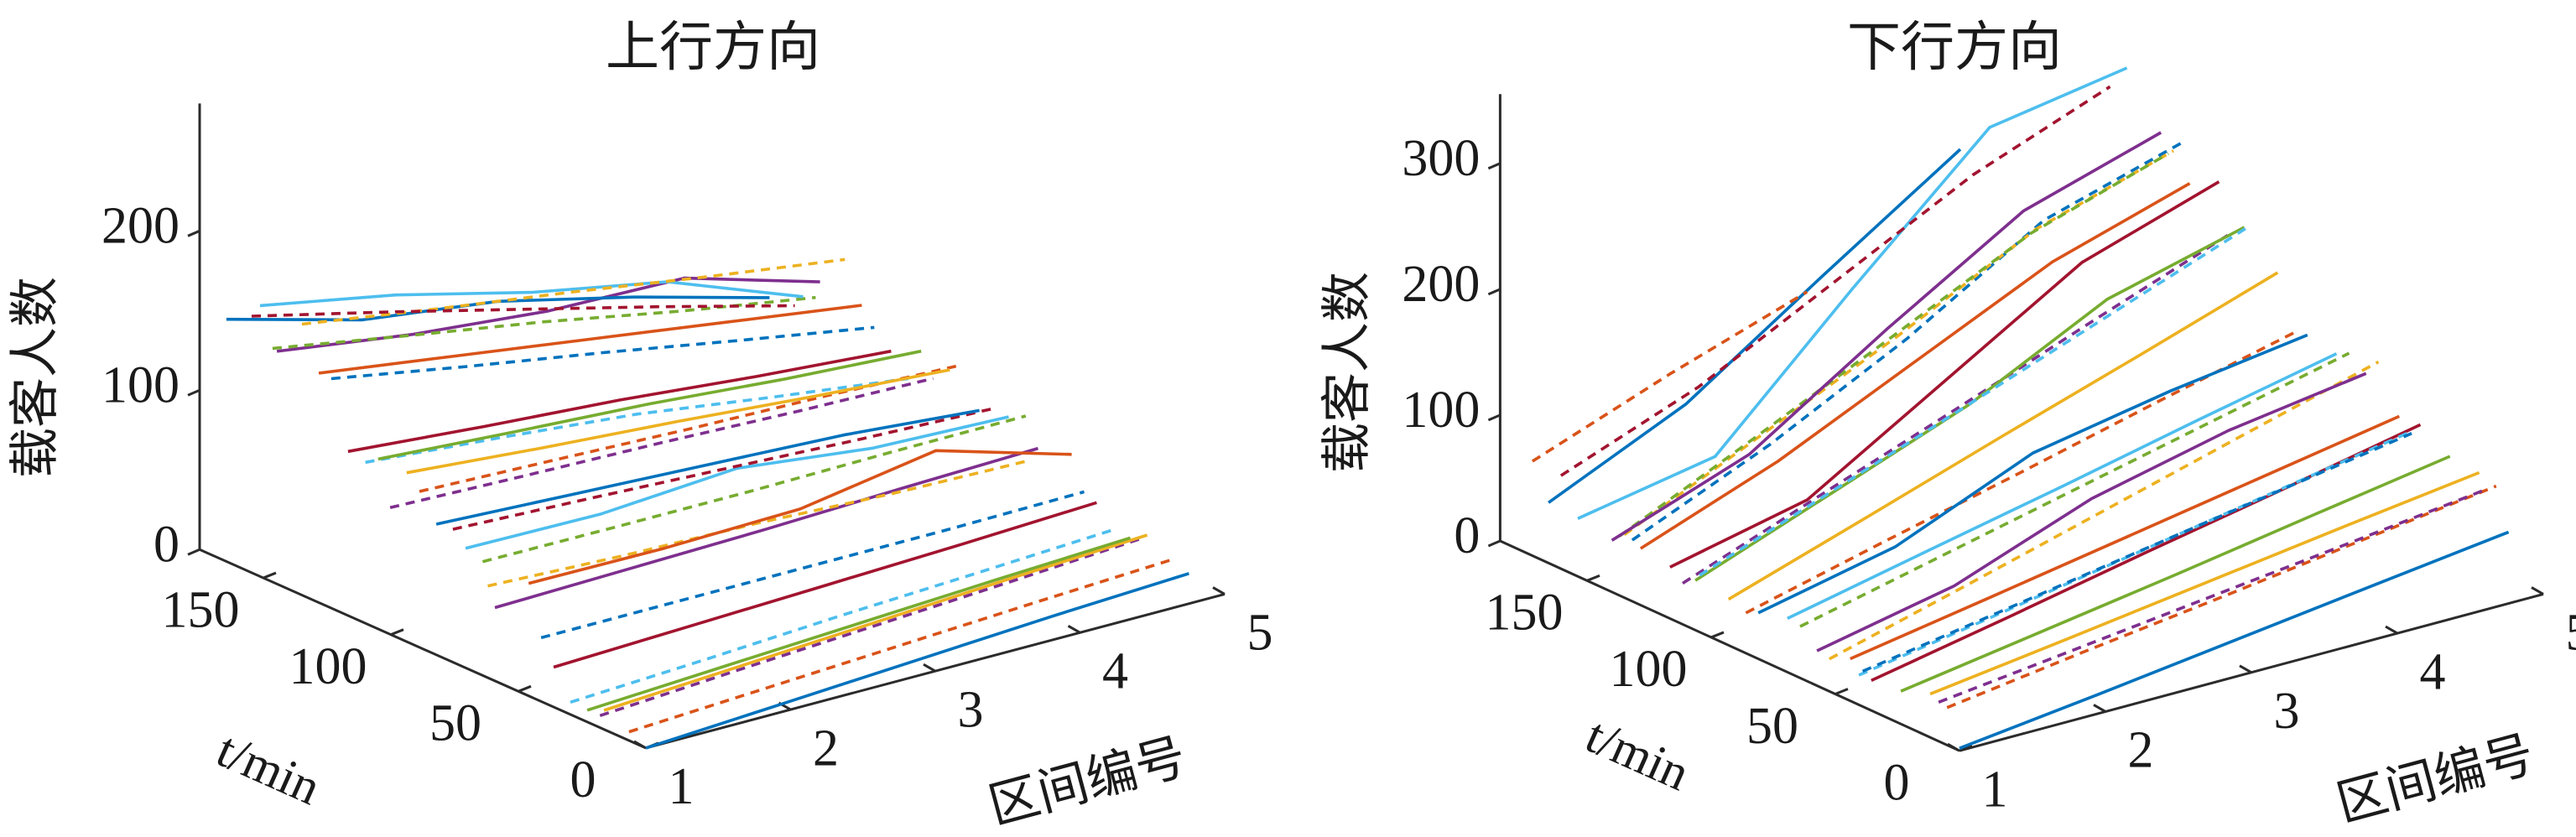 Image resolution: width=2576 pixels, height=837 pixels. Describe the element at coordinates (2433, 671) in the screenshot. I see `x-tick-label: 4` at that location.